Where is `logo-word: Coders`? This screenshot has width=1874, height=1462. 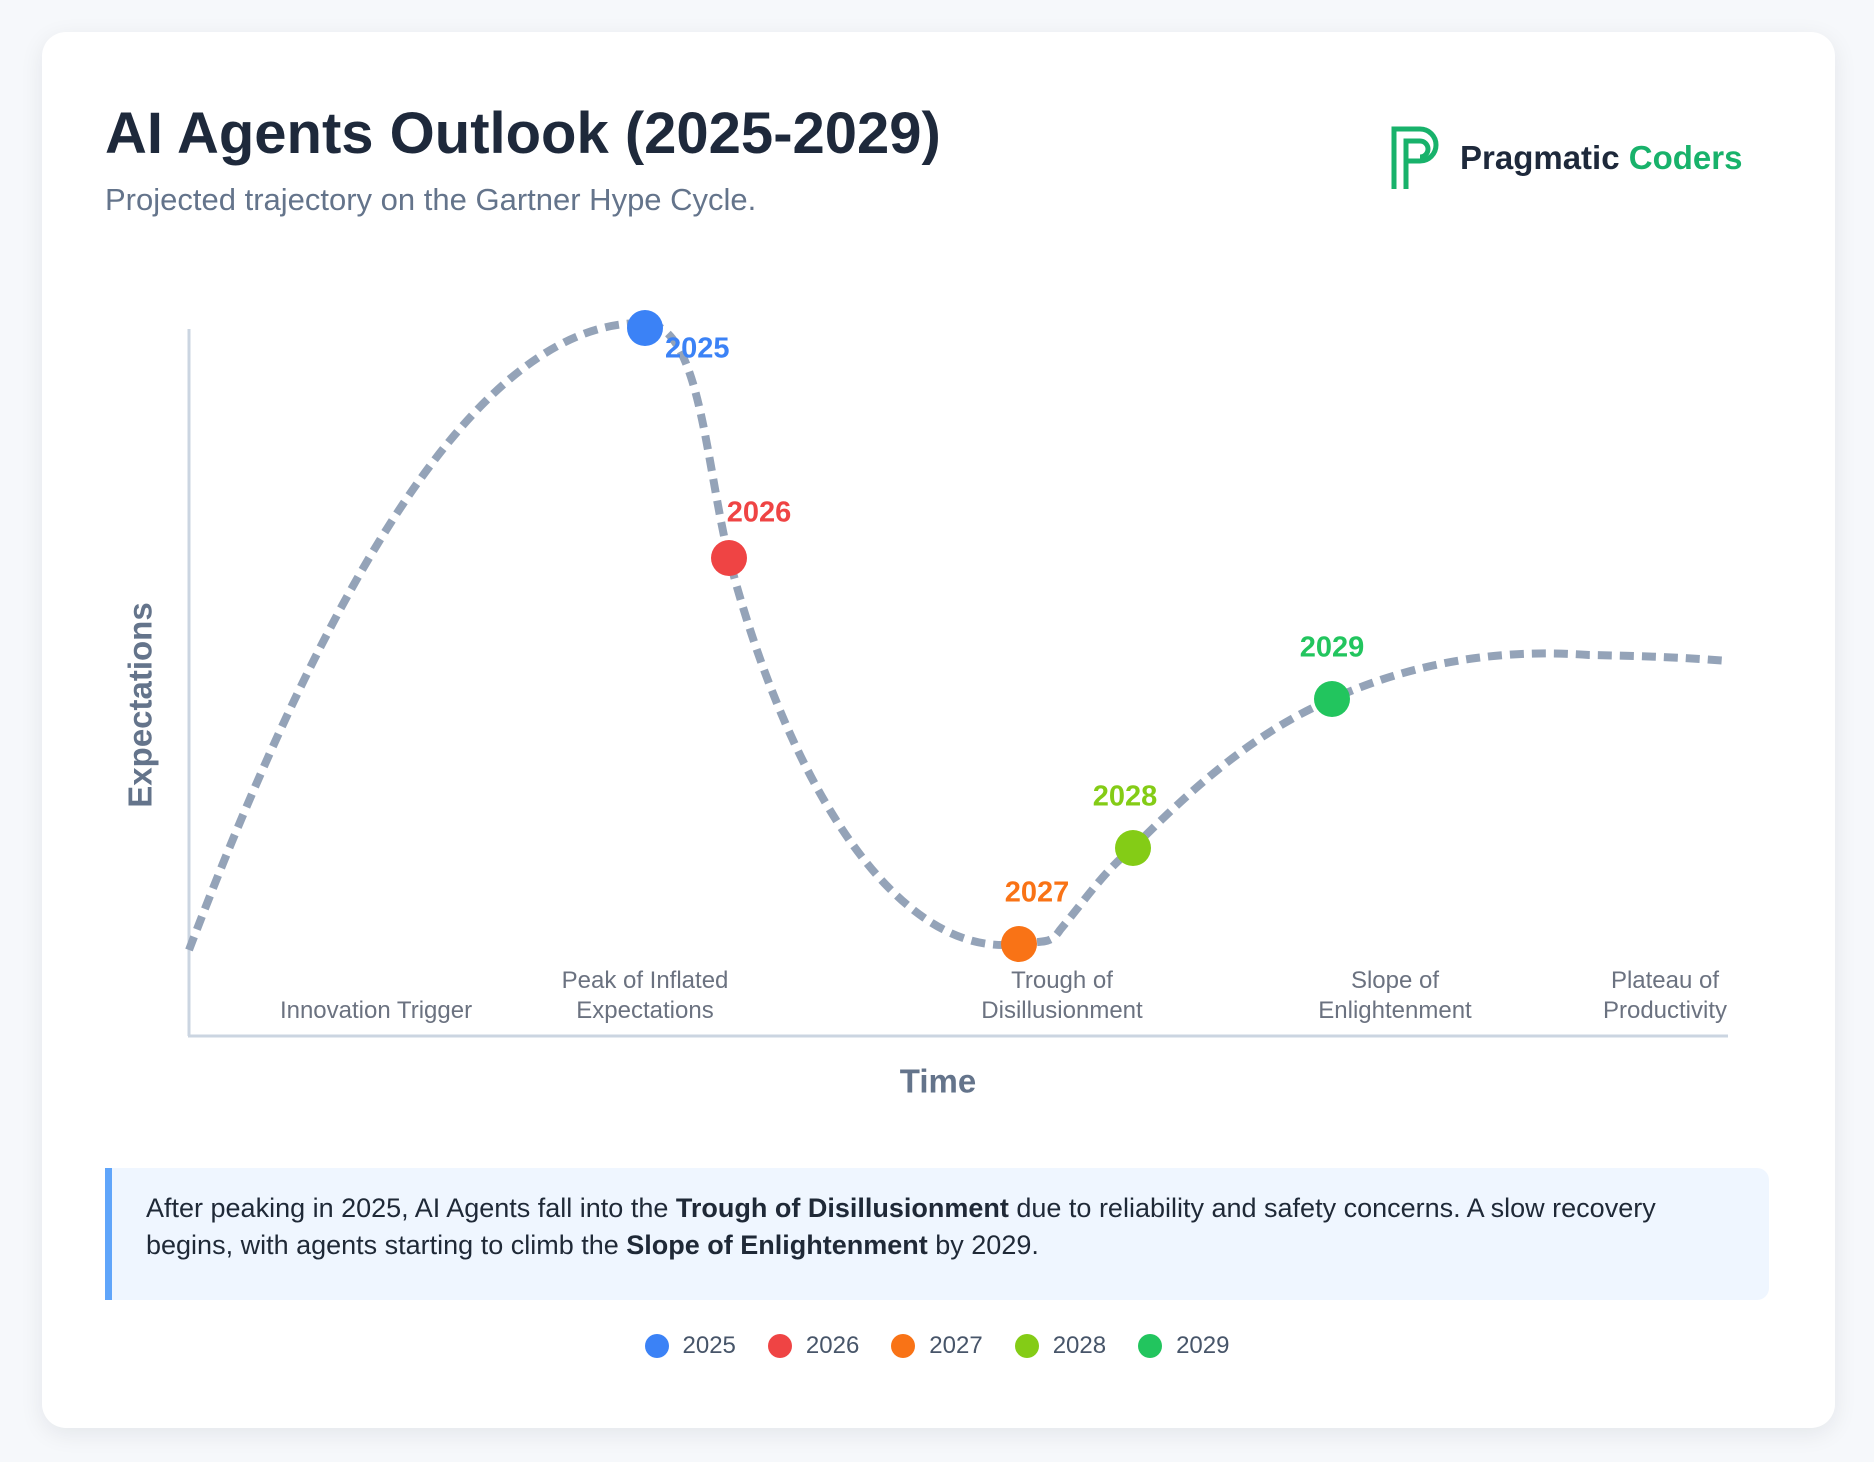
logo-word: Coders is located at coordinates (1685, 157).